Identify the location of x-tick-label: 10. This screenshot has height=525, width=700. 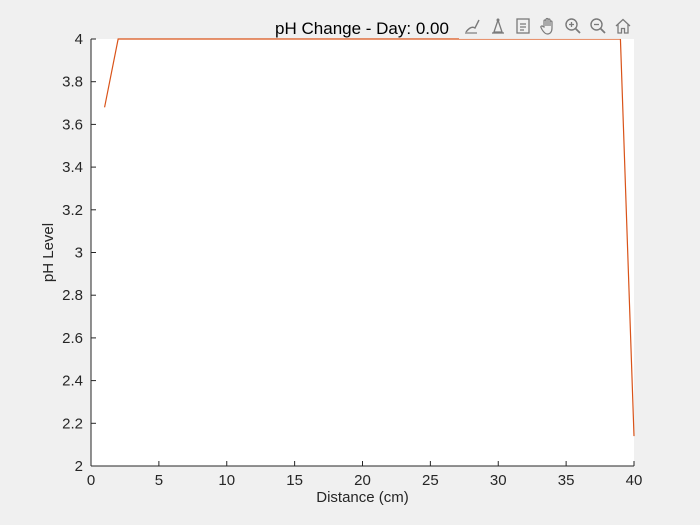
(226, 480).